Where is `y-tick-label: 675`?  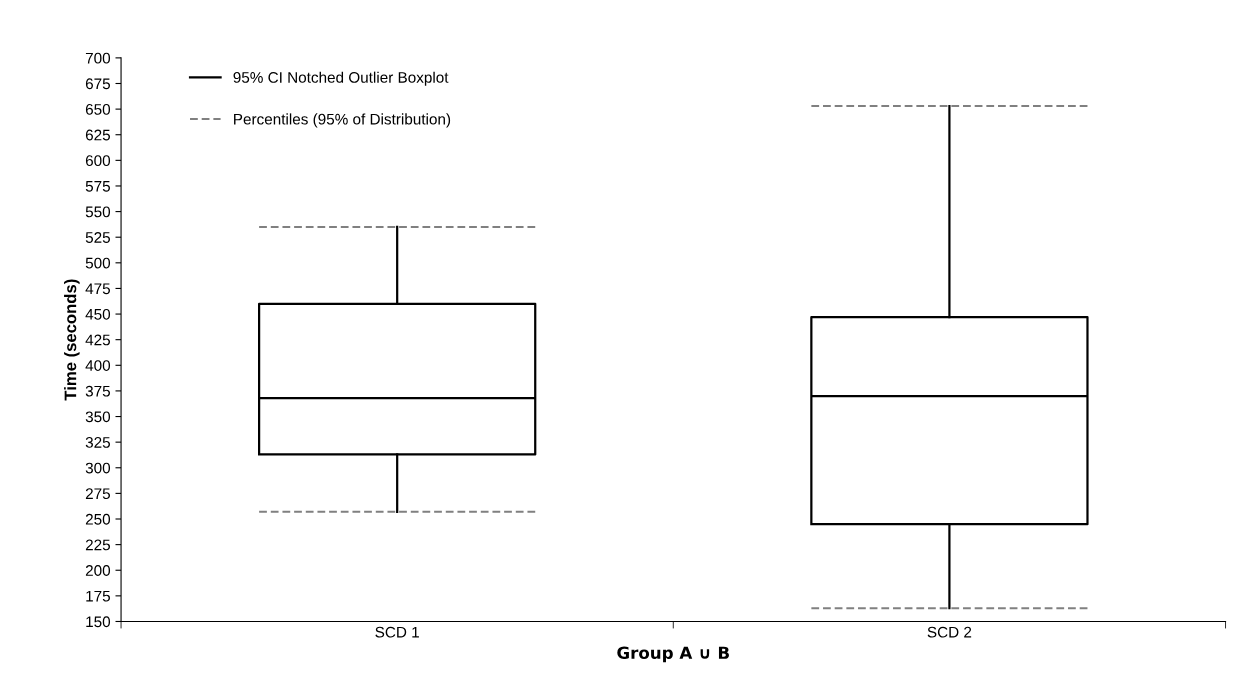
y-tick-label: 675 is located at coordinates (97, 84).